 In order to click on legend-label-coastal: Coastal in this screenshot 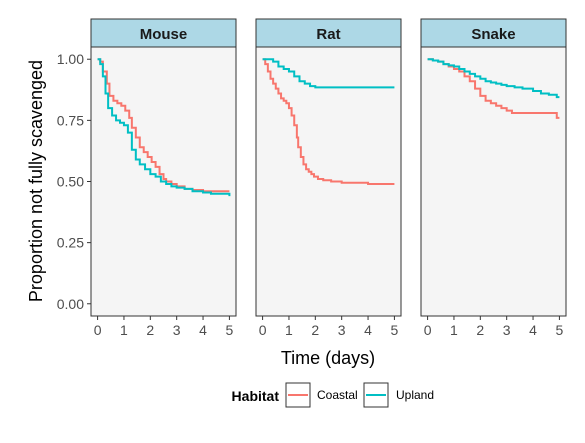, I will do `click(337, 395)`.